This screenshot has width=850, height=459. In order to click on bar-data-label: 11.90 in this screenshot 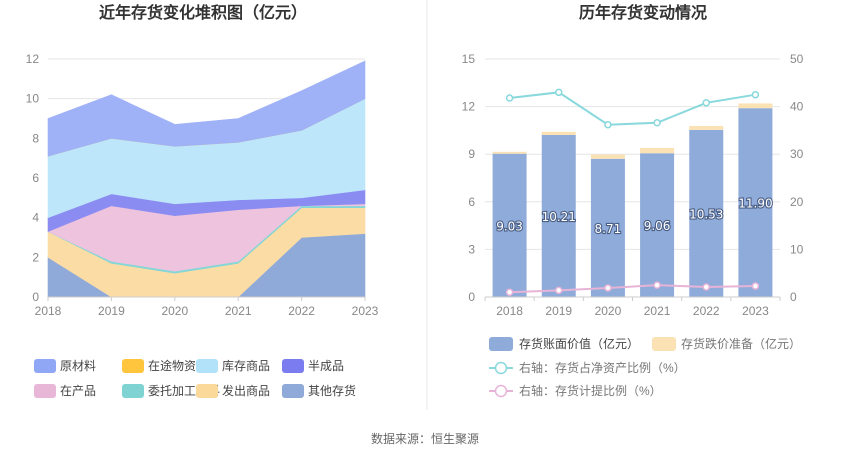, I will do `click(755, 204)`.